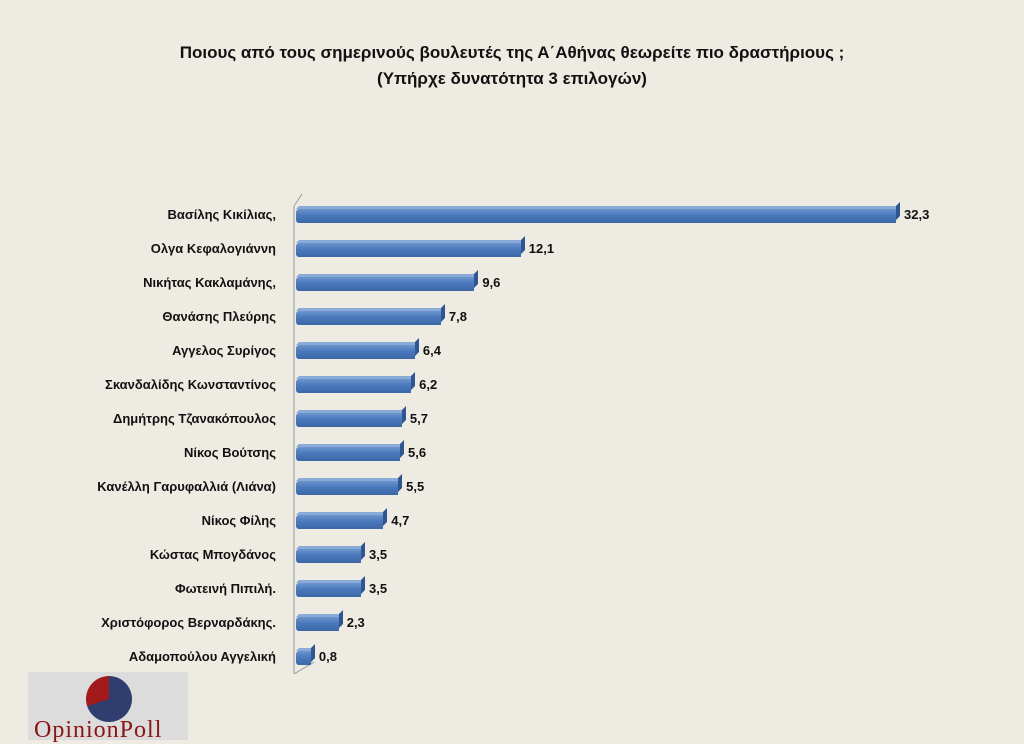 The image size is (1024, 744). What do you see at coordinates (917, 214) in the screenshot?
I see `value-label: 32,3` at bounding box center [917, 214].